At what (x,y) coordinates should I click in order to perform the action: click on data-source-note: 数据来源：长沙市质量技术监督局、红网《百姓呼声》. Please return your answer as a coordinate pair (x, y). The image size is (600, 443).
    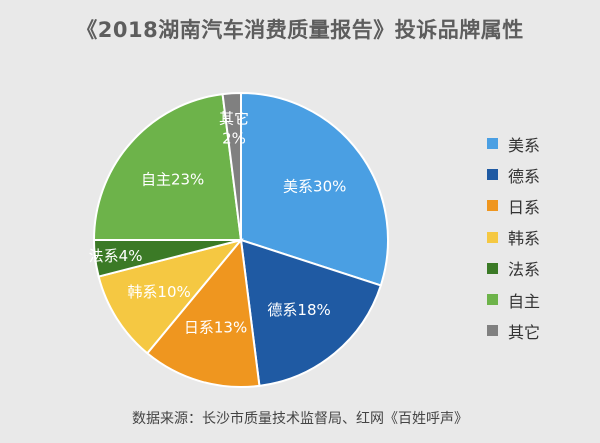
    Looking at the image, I should click on (300, 419).